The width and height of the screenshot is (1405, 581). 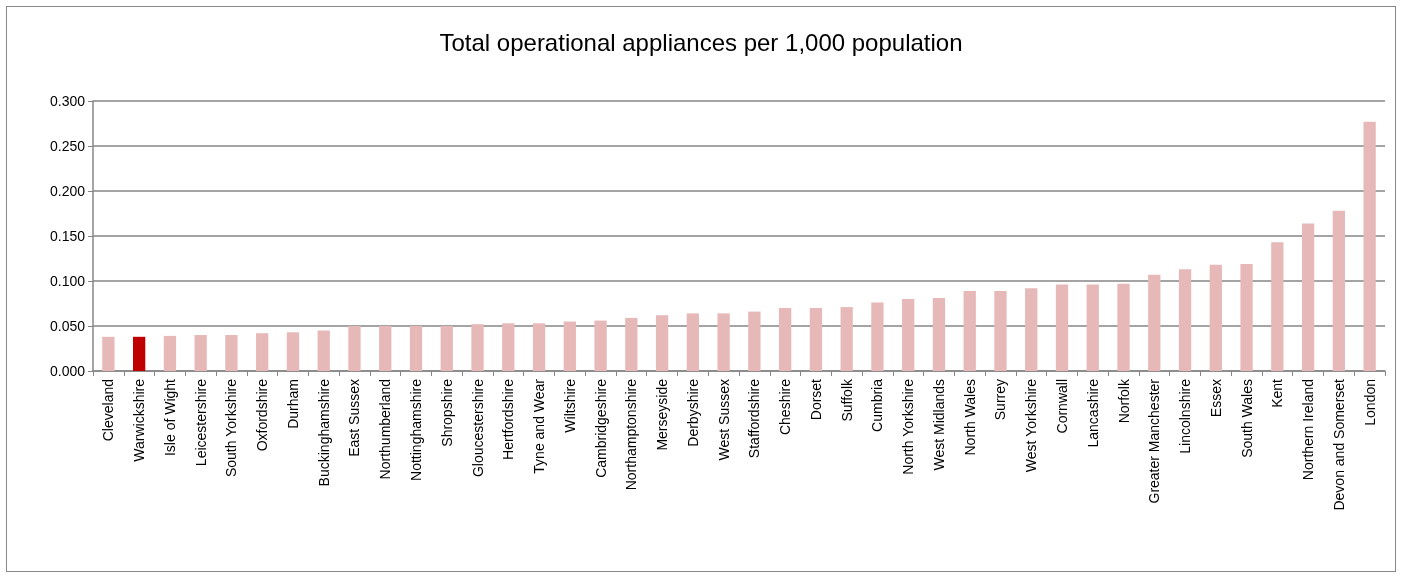 I want to click on x-tick-label: Lancashire, so click(x=1092, y=413).